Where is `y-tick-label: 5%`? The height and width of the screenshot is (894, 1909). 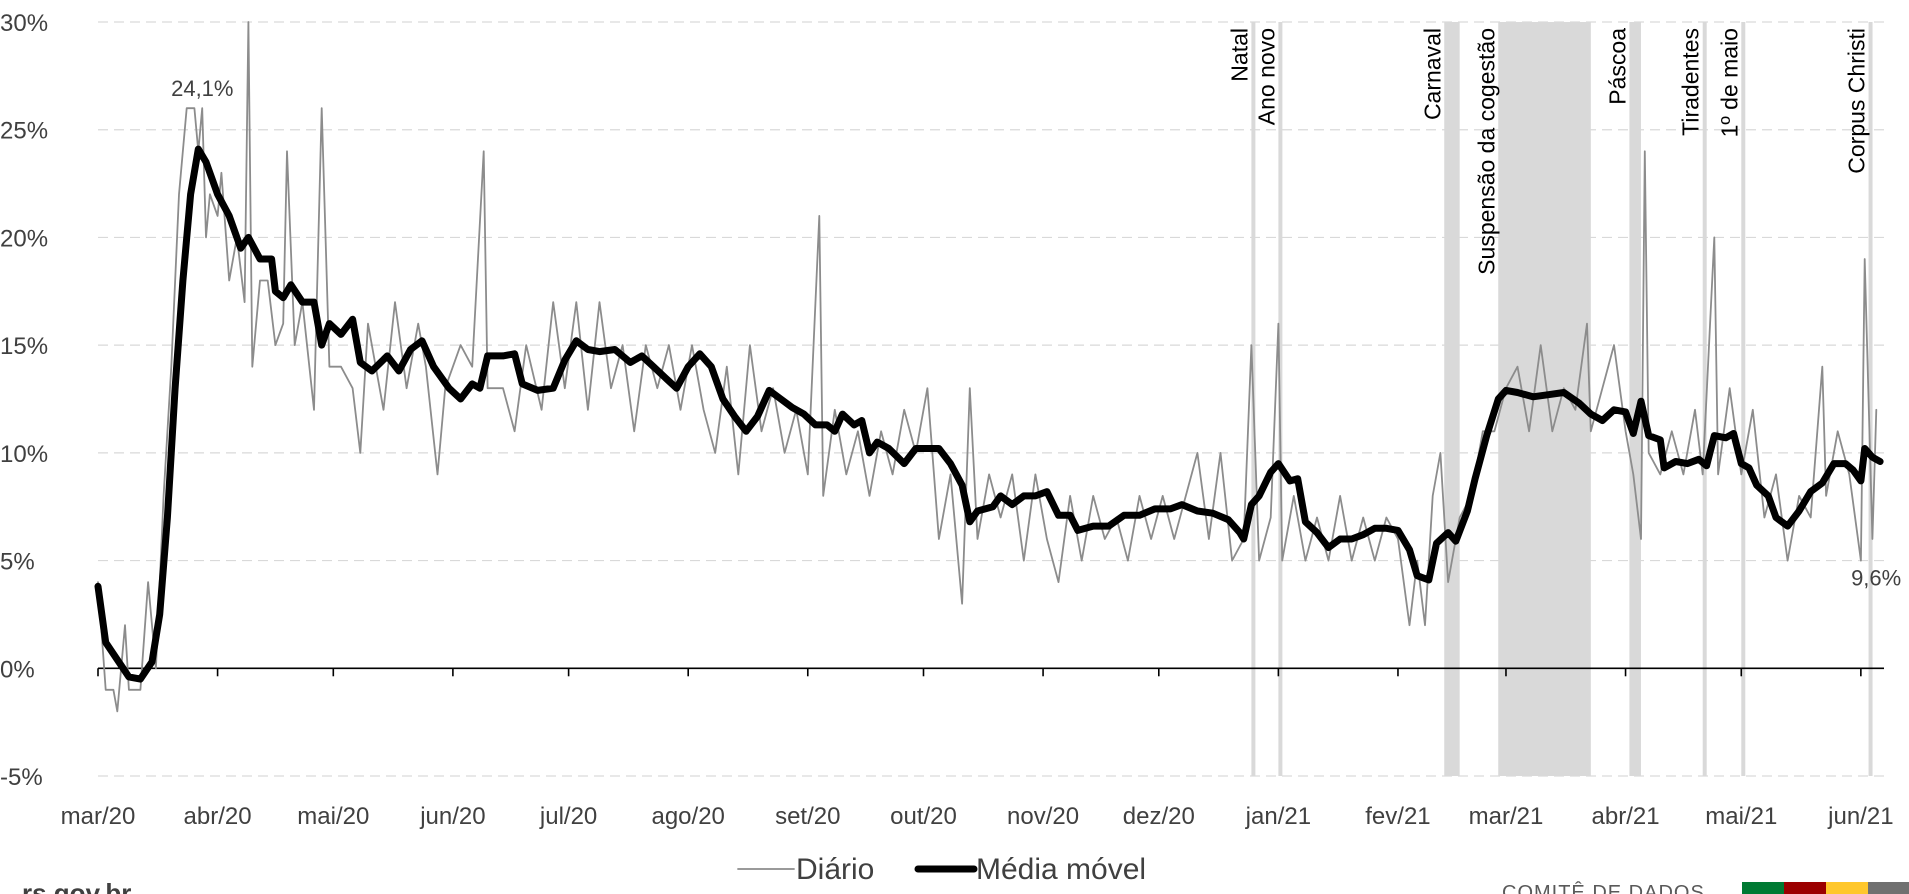
y-tick-label: 5% is located at coordinates (17, 562).